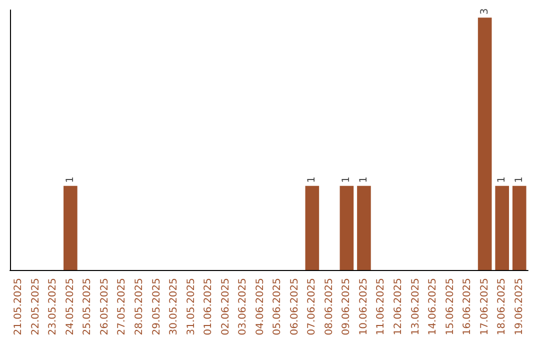  What do you see at coordinates (294, 307) in the screenshot?
I see `x-tick-label: 06.06.2025` at bounding box center [294, 307].